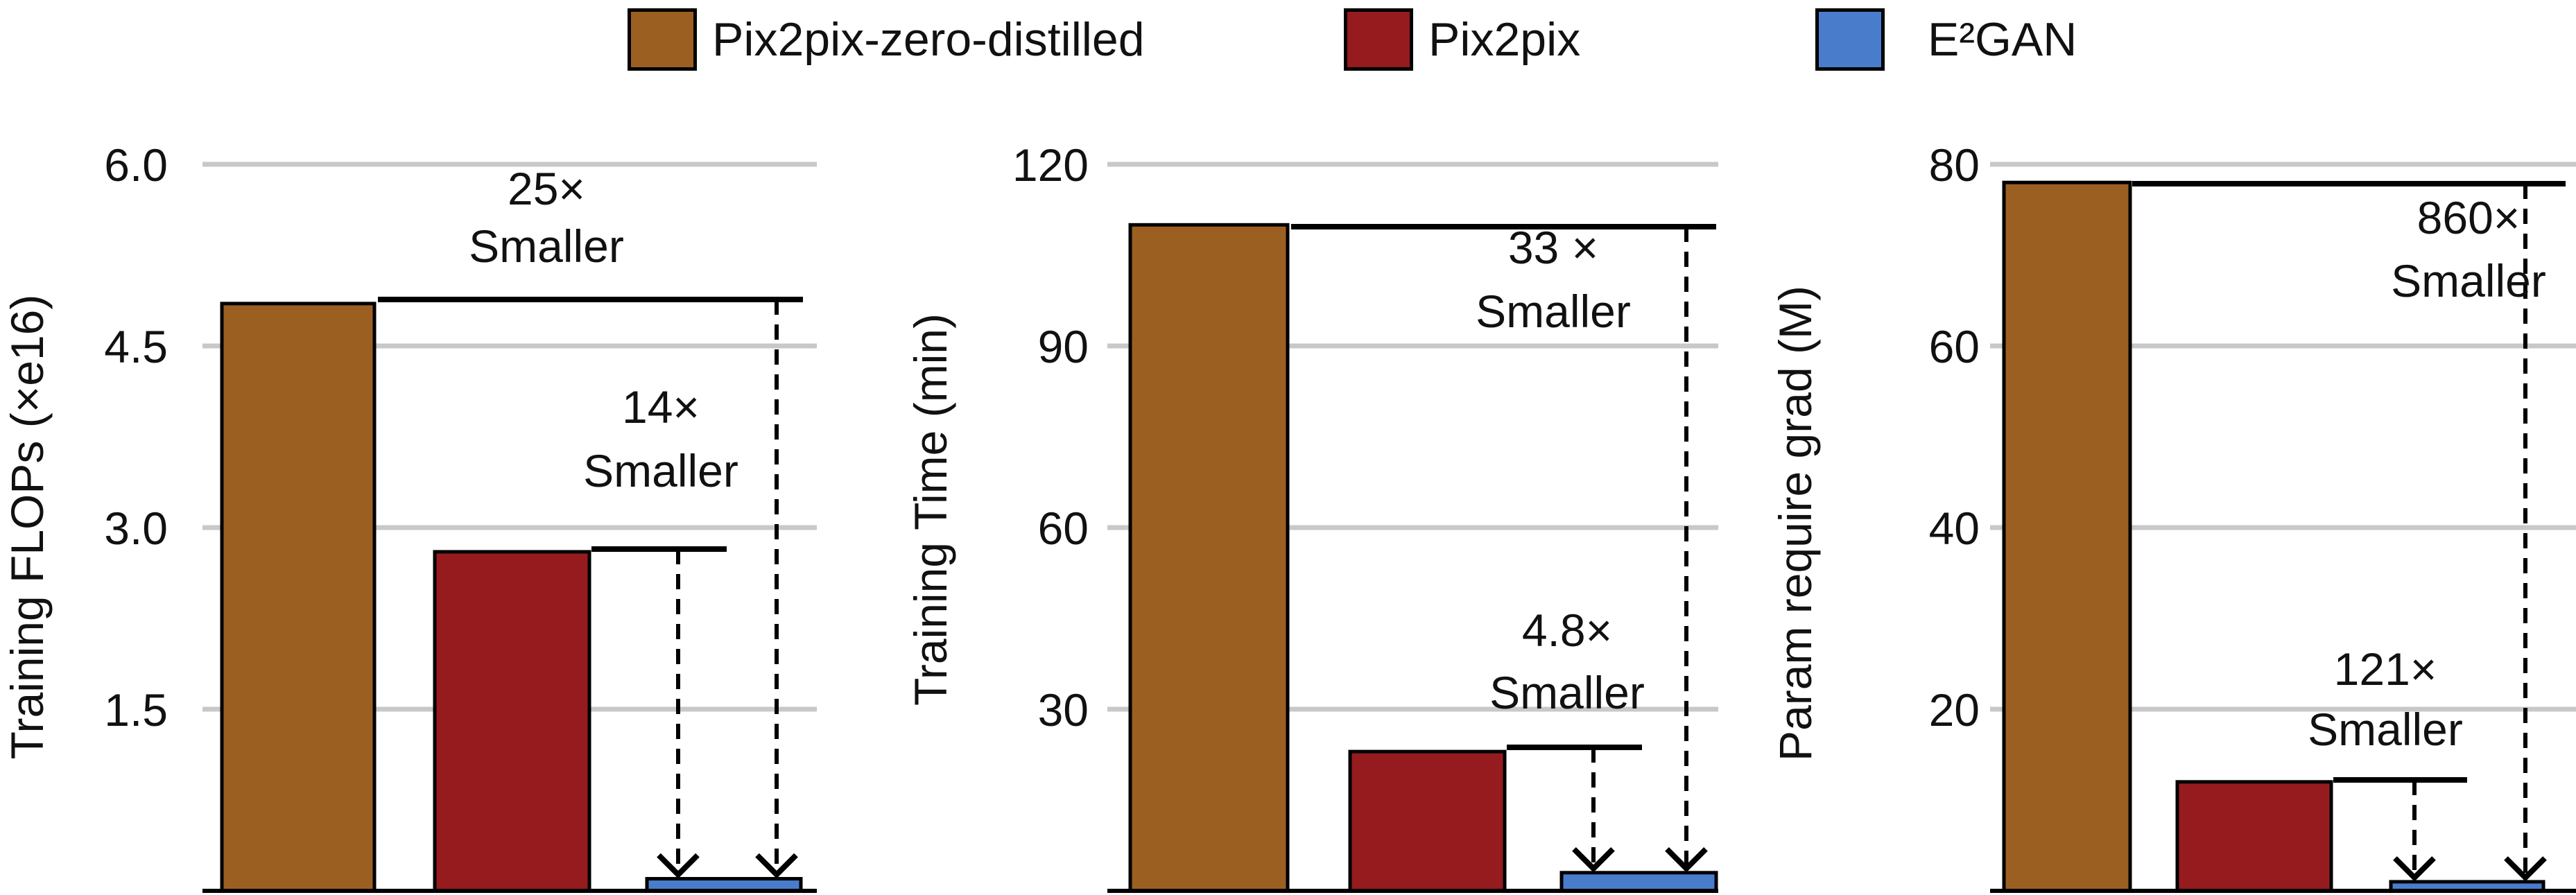  Describe the element at coordinates (2469, 217) in the screenshot. I see `annotation-ratio: 860×` at that location.